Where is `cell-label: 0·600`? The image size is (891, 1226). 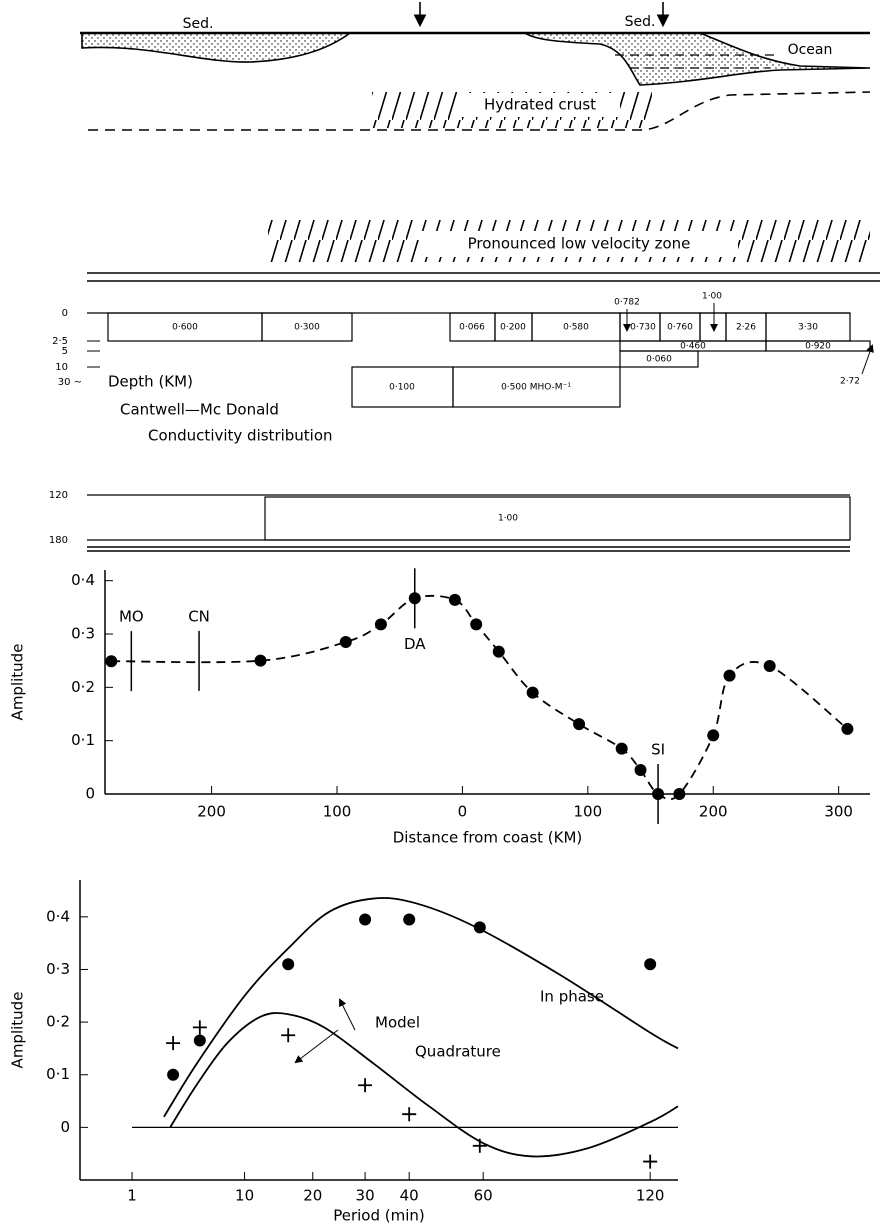 cell-label: 0·600 is located at coordinates (185, 328).